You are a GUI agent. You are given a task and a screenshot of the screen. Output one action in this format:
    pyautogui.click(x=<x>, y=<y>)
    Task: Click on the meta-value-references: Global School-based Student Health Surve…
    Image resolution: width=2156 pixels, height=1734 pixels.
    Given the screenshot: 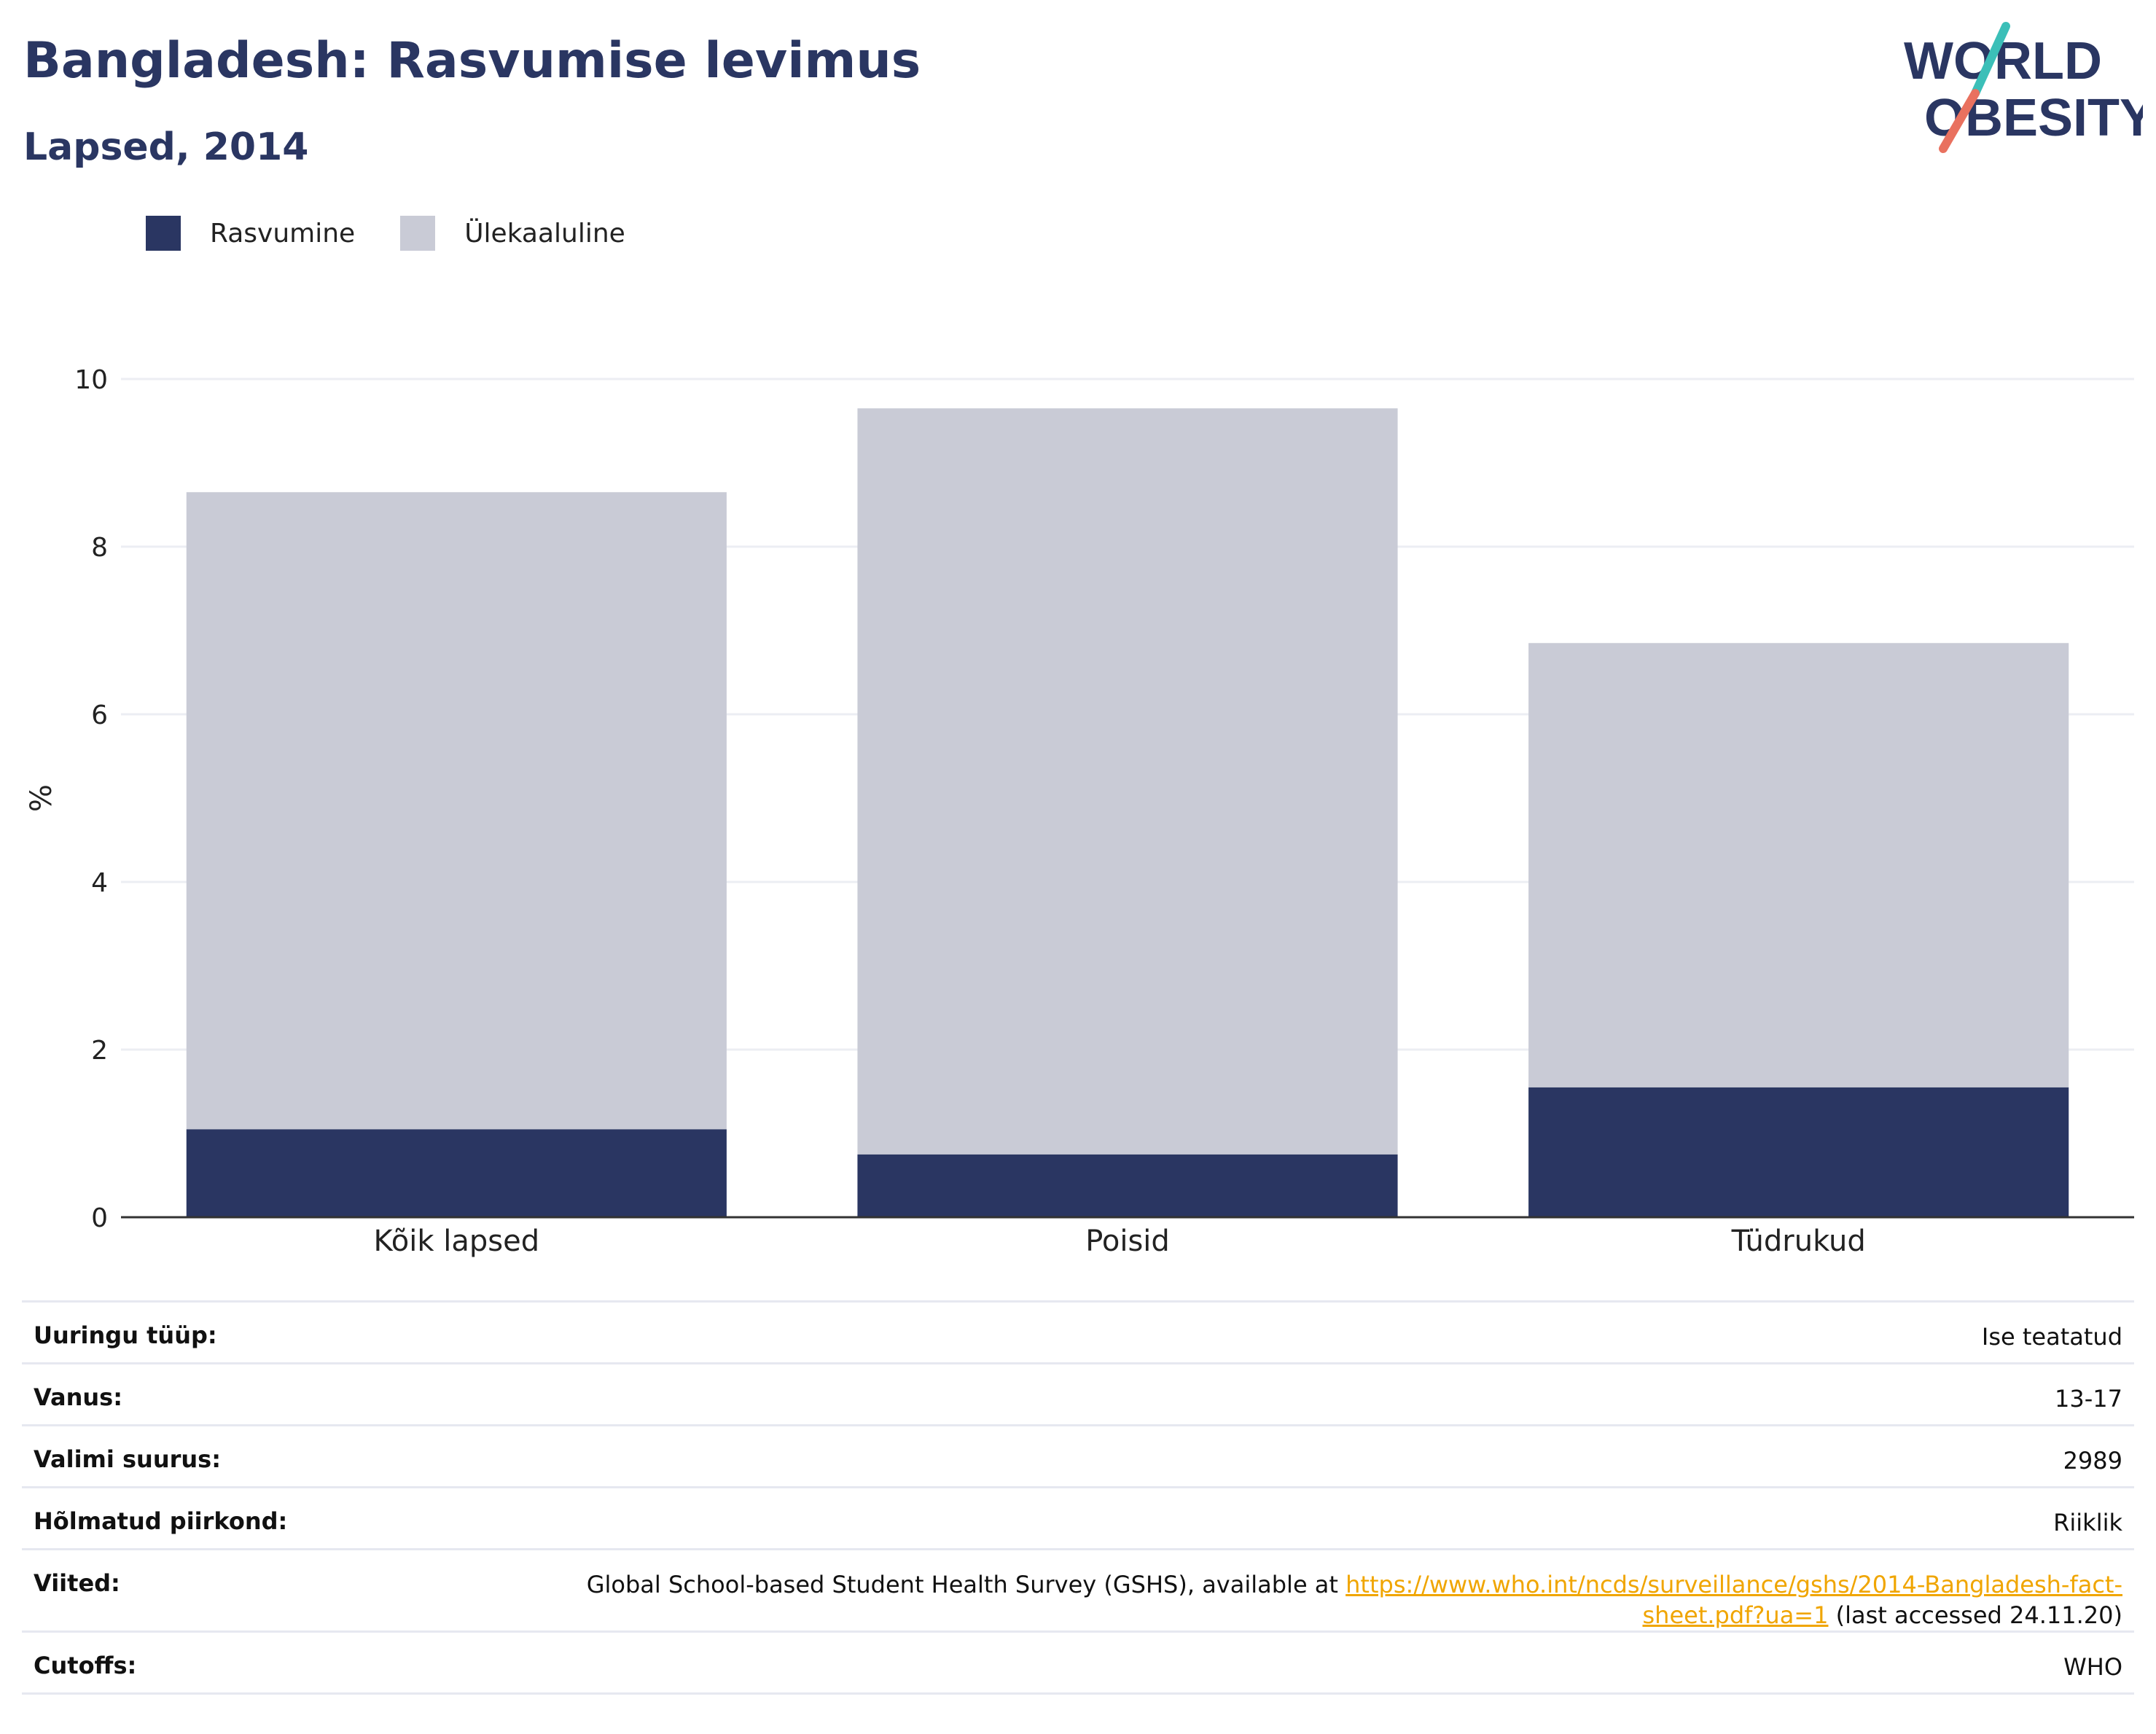 What is the action you would take?
    pyautogui.click(x=1237, y=1590)
    